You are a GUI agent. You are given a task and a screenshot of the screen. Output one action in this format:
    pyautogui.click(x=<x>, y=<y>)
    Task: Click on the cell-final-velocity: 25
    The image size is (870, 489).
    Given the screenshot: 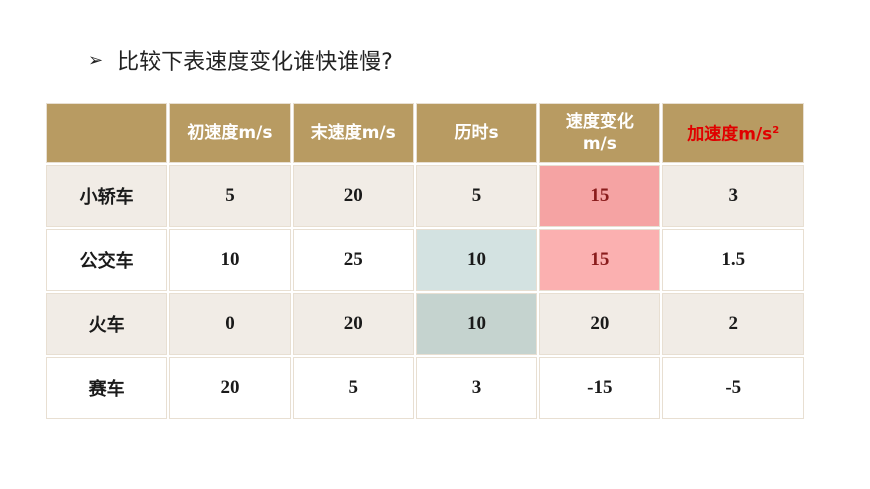 What is the action you would take?
    pyautogui.click(x=353, y=260)
    